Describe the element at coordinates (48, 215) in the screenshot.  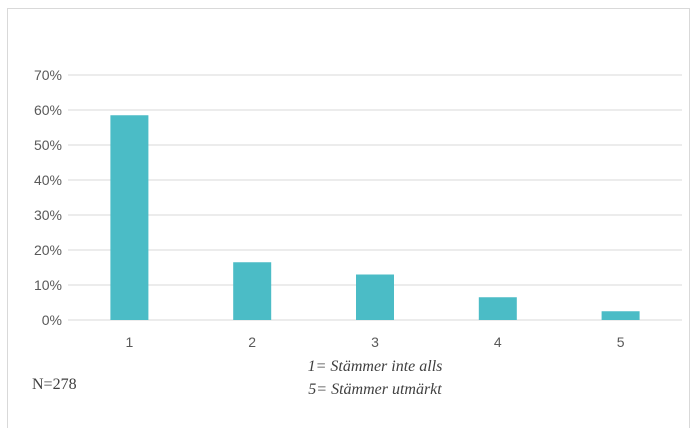
I see `y-tick-label: 30%` at that location.